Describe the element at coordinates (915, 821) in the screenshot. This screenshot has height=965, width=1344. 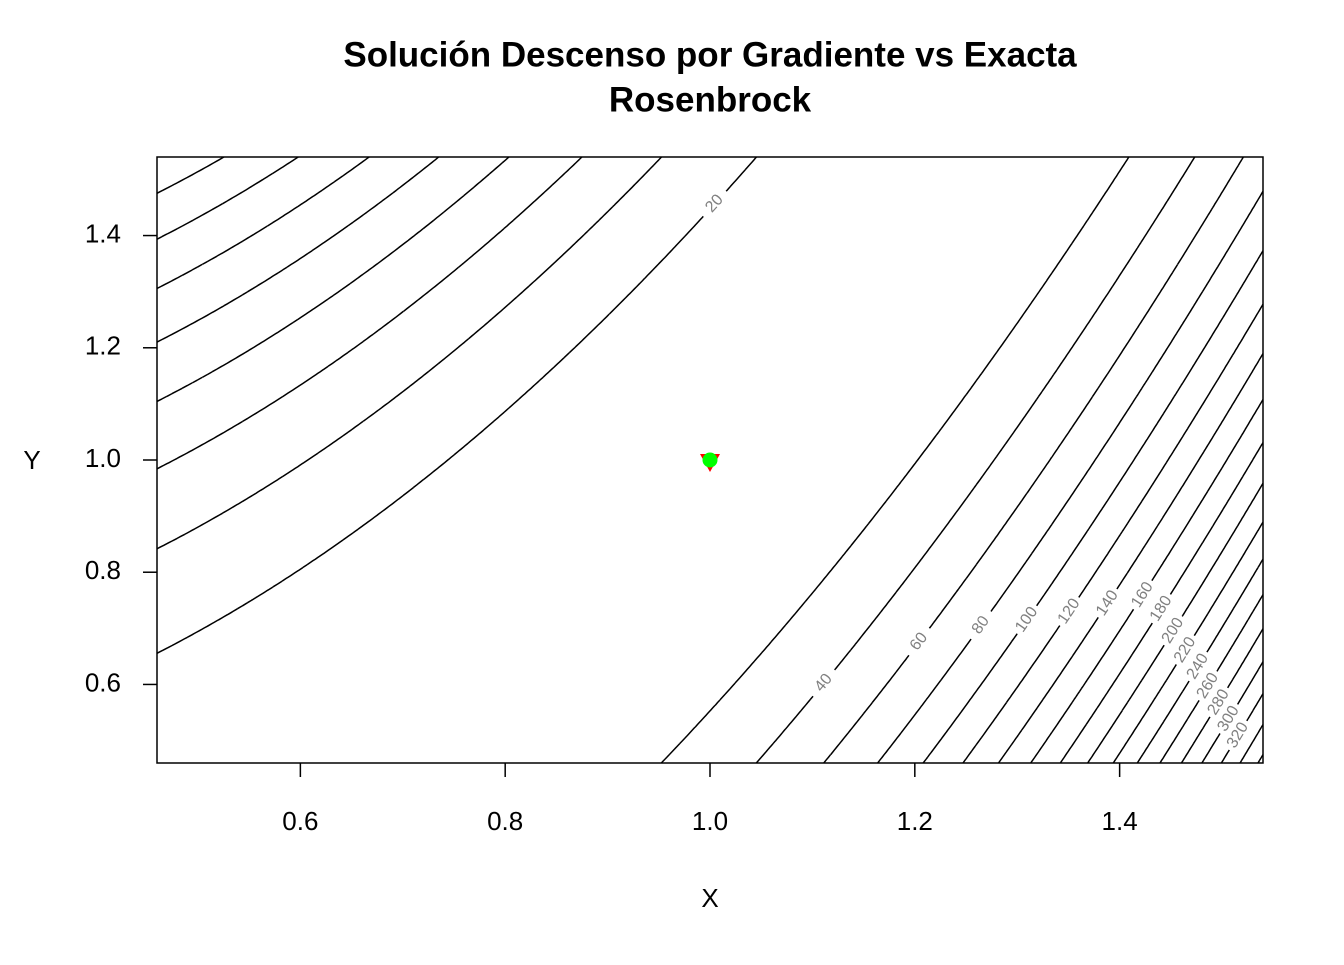
I see `x-tick-label: 1.2` at that location.